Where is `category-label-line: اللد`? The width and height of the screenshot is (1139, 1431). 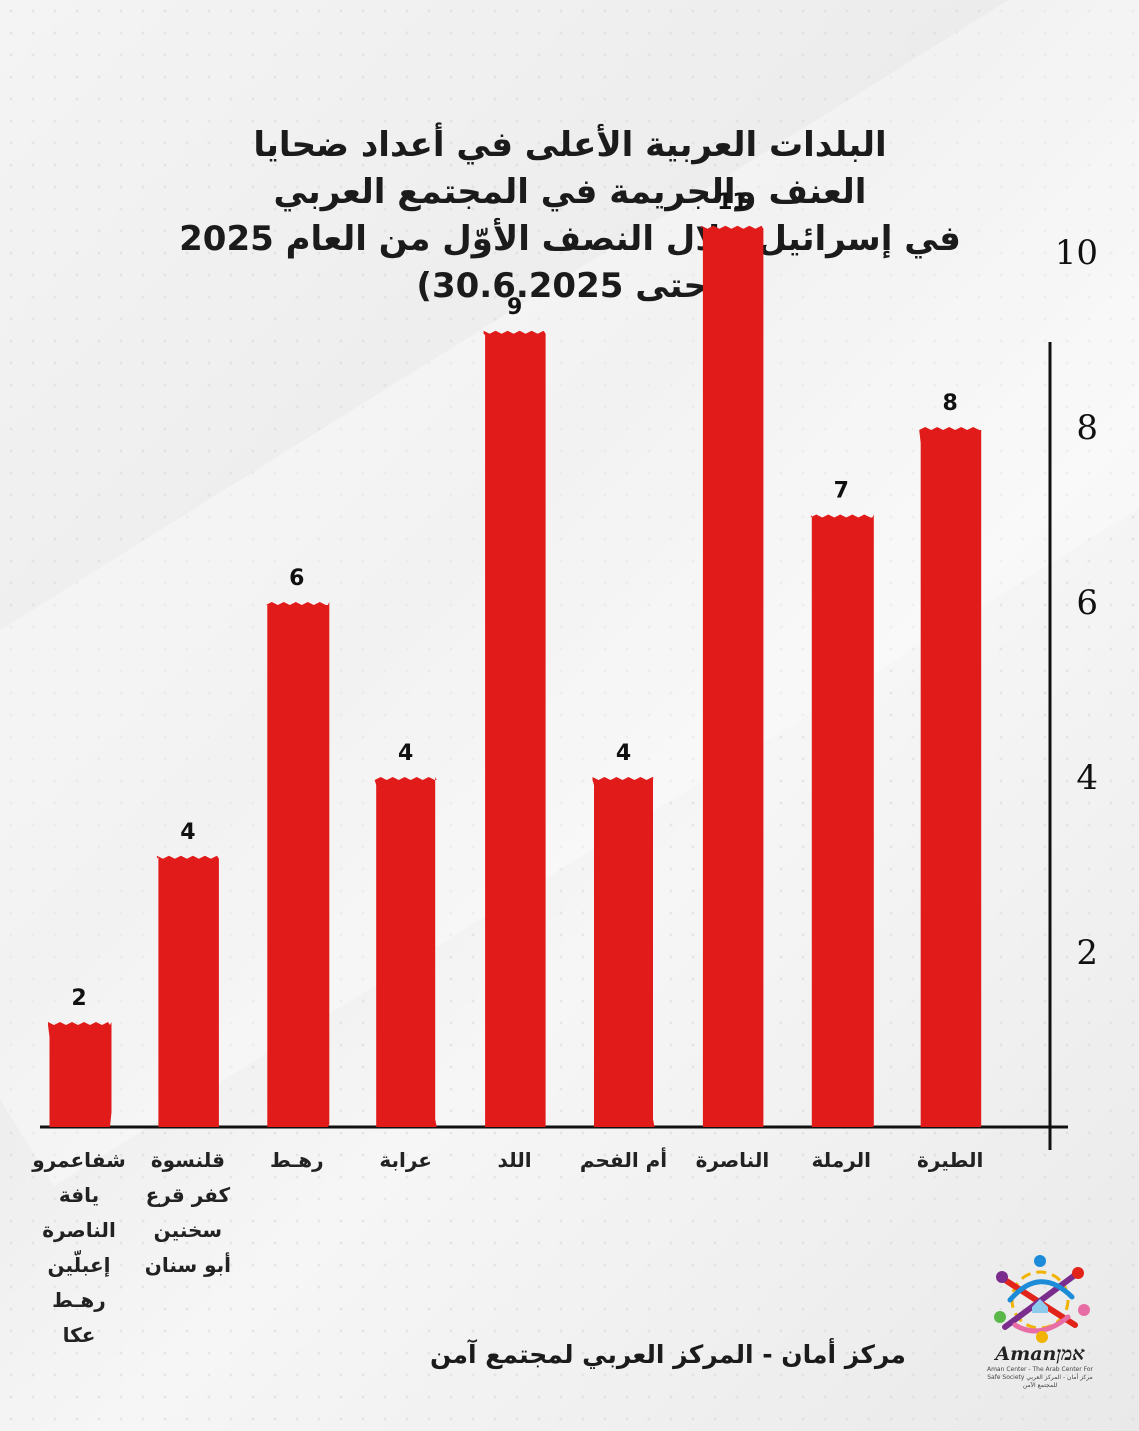 category-label-line: اللد is located at coordinates (514, 1160).